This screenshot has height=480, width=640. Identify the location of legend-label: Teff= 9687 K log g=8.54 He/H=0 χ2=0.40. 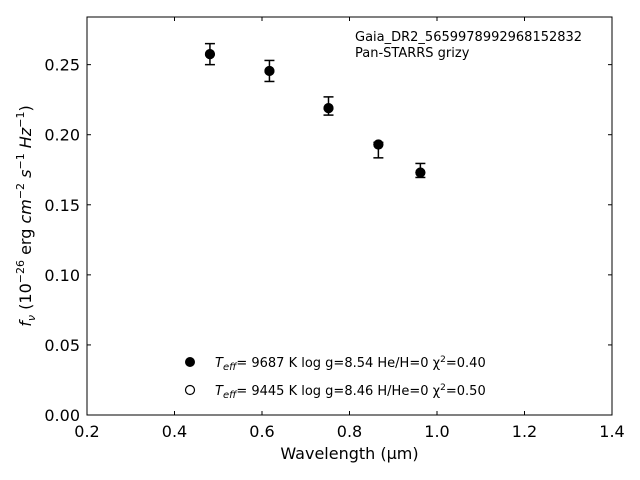
(350, 364).